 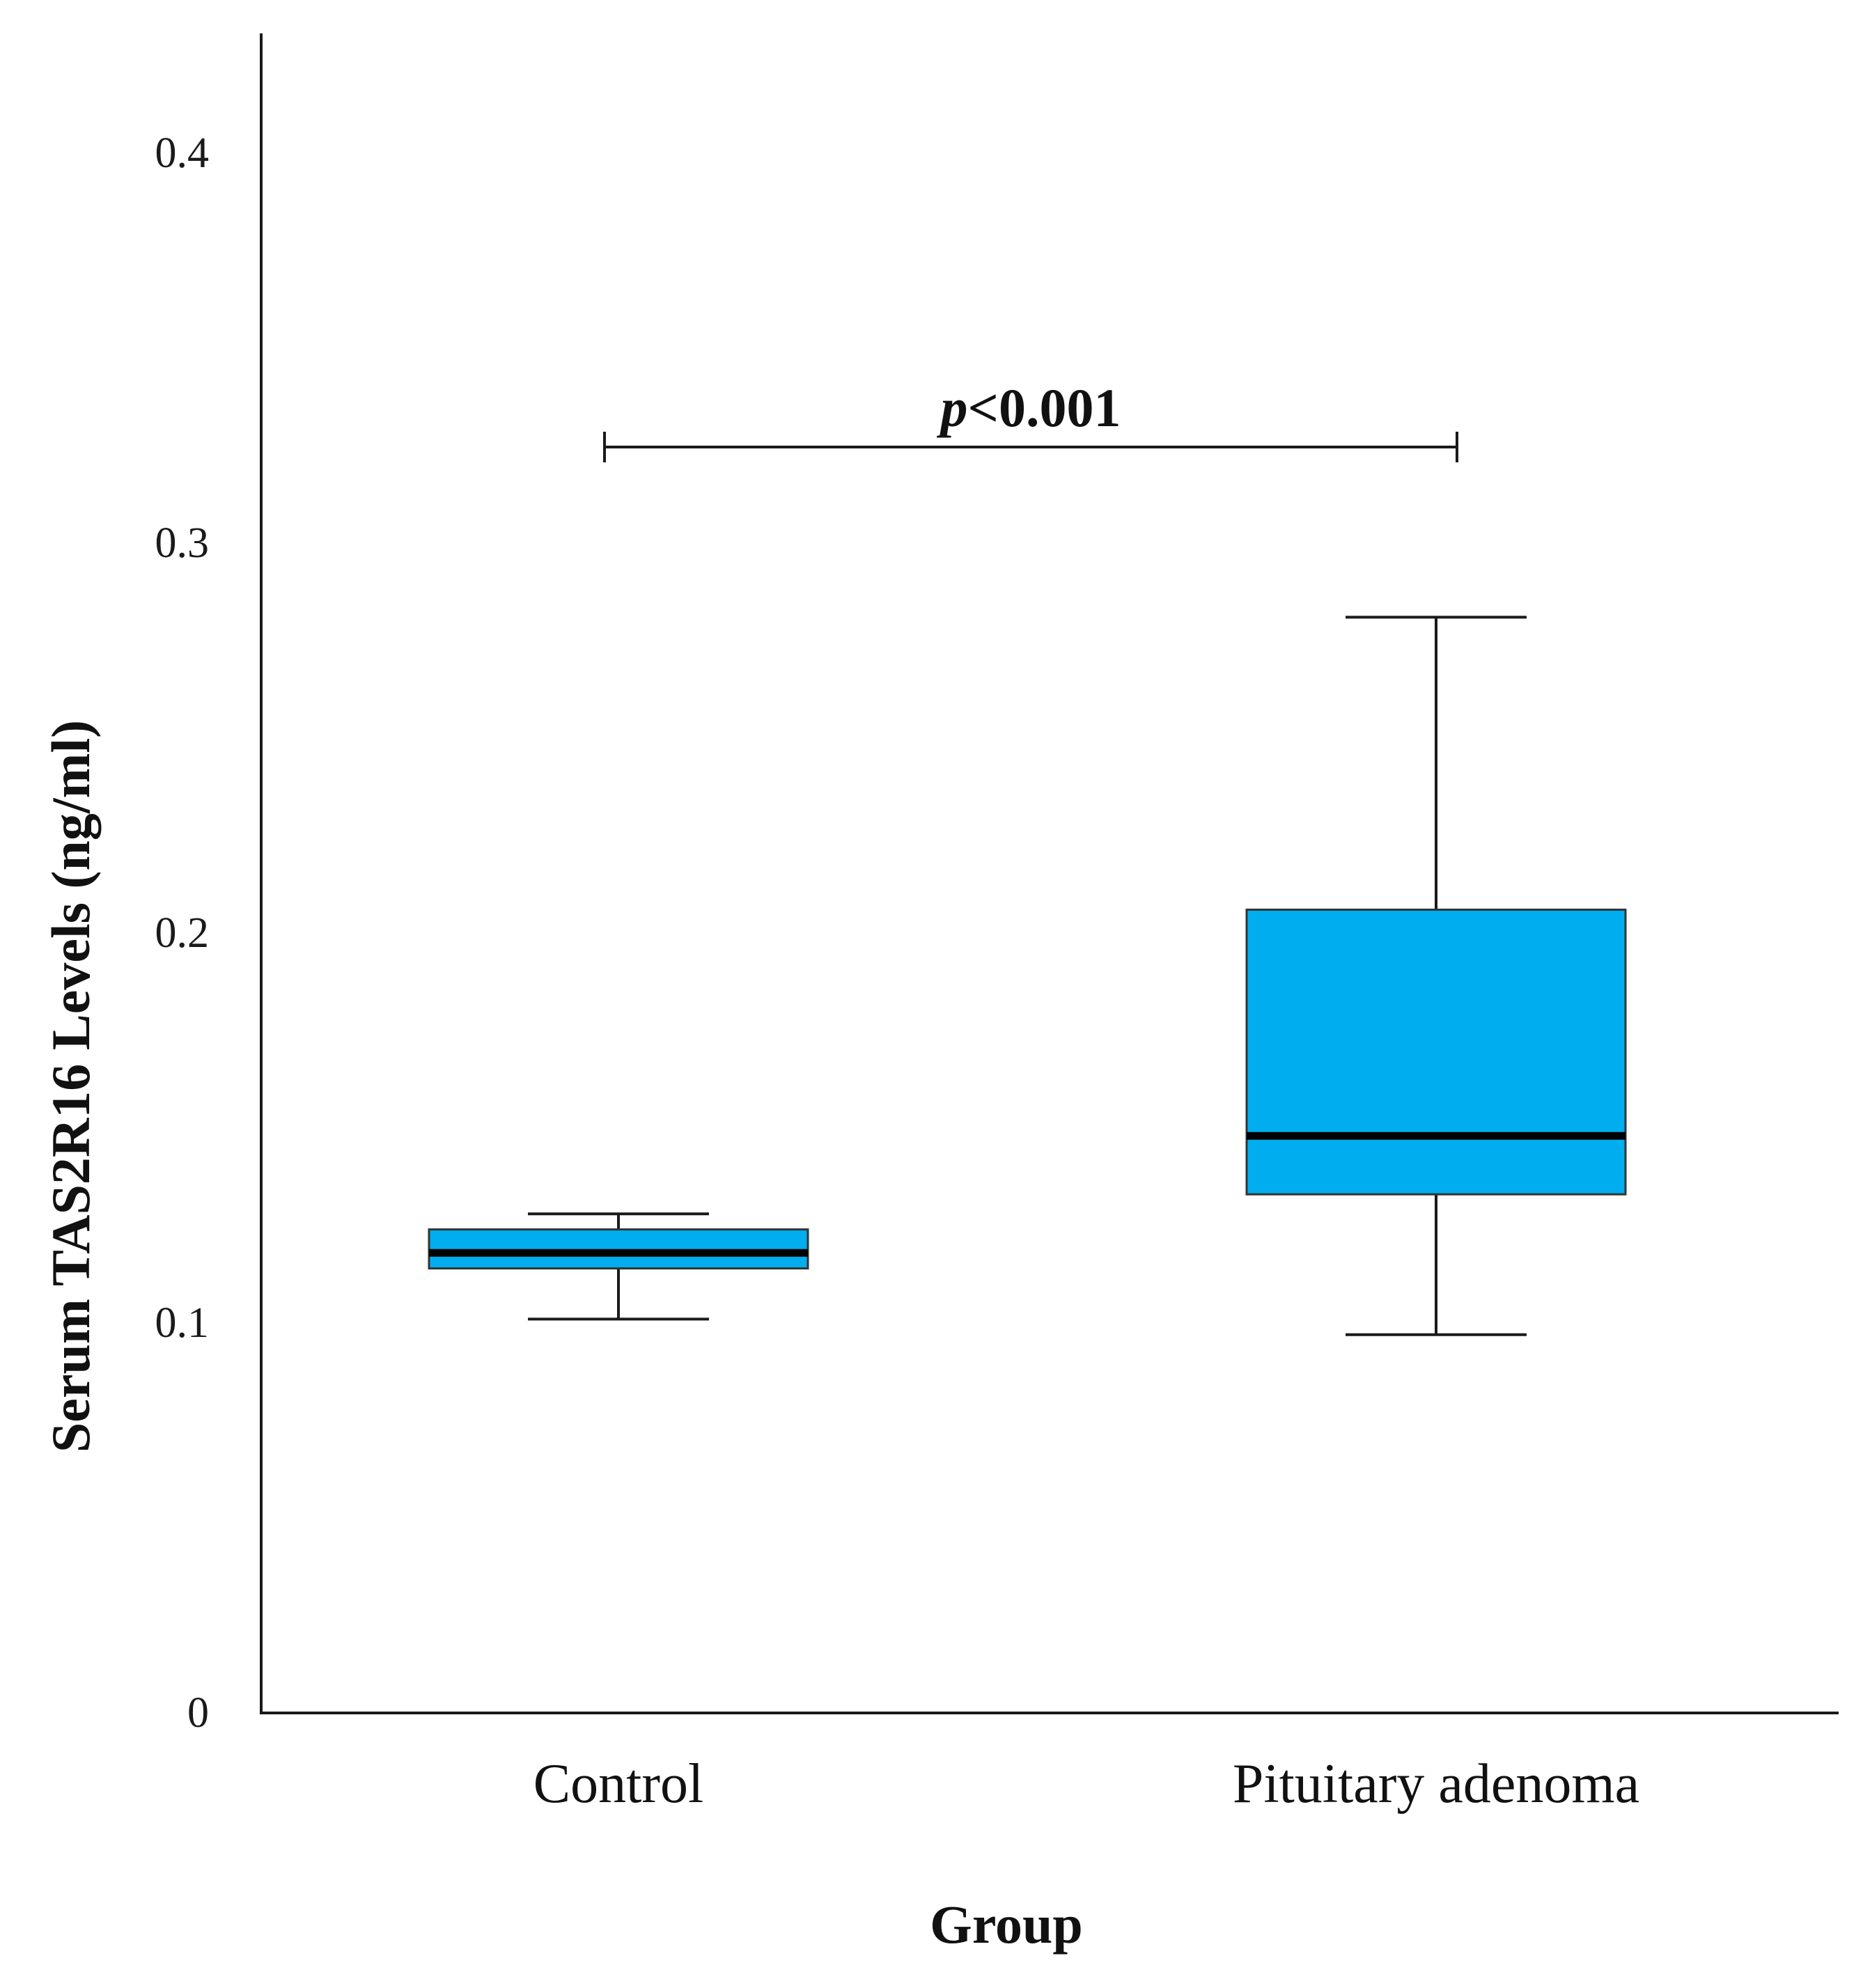 I want to click on y-tick-label: 0, so click(x=198, y=1713).